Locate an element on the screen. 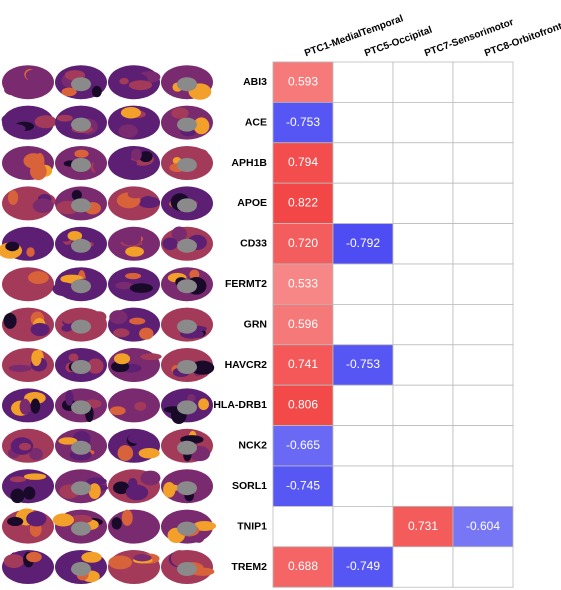 This screenshot has height=590, width=561. cell: 0.822 is located at coordinates (303, 203).